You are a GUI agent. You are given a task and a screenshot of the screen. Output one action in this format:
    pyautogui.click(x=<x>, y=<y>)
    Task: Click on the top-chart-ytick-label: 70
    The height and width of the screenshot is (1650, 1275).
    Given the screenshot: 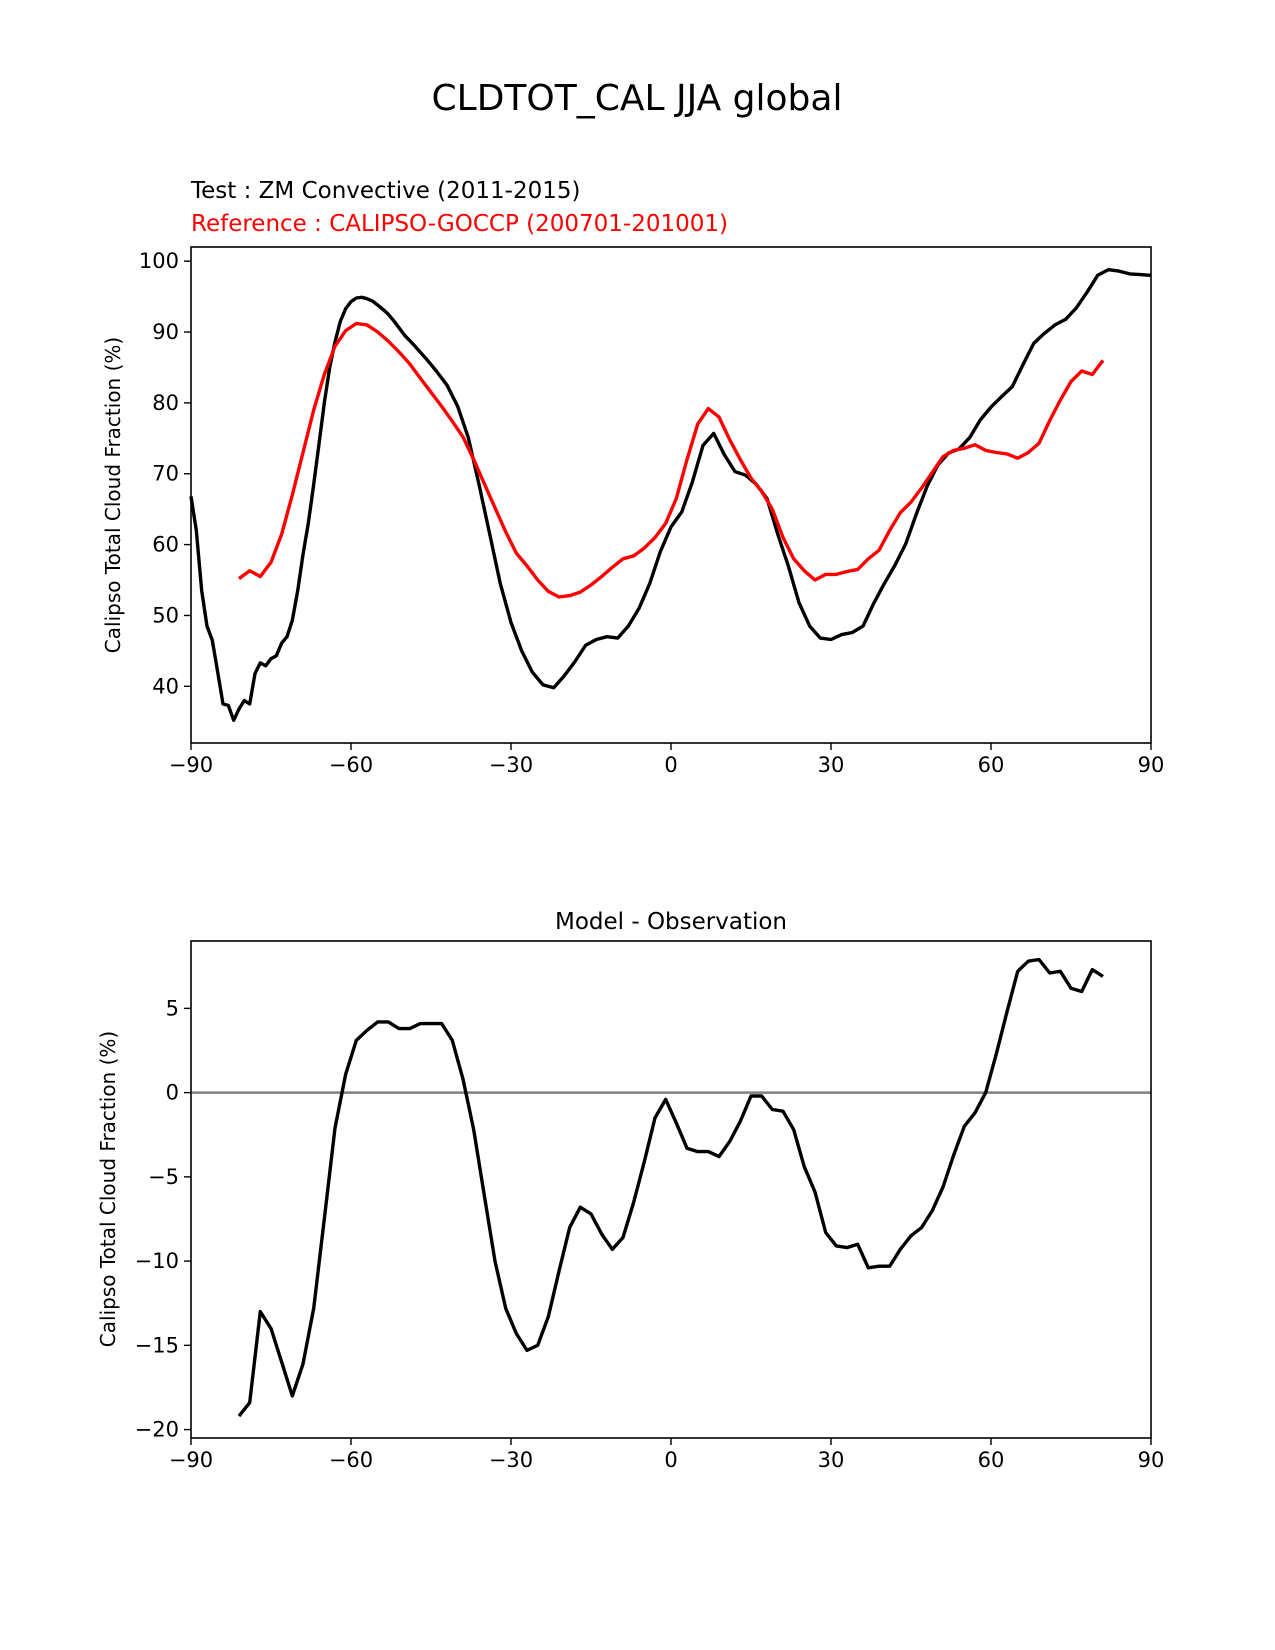 What is the action you would take?
    pyautogui.click(x=165, y=474)
    